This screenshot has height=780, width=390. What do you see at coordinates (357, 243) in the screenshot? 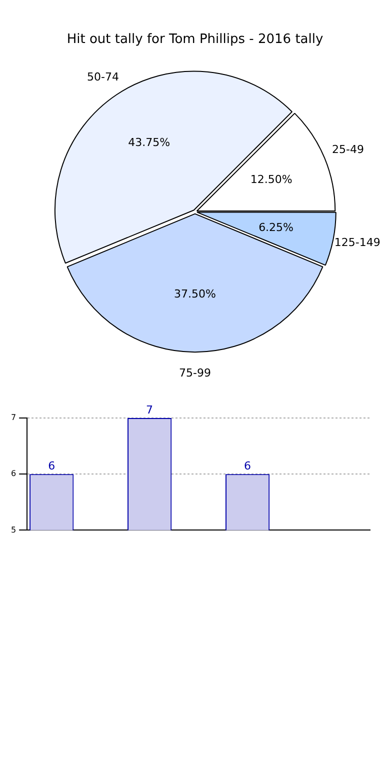
I see `slice-label: 125-149` at bounding box center [357, 243].